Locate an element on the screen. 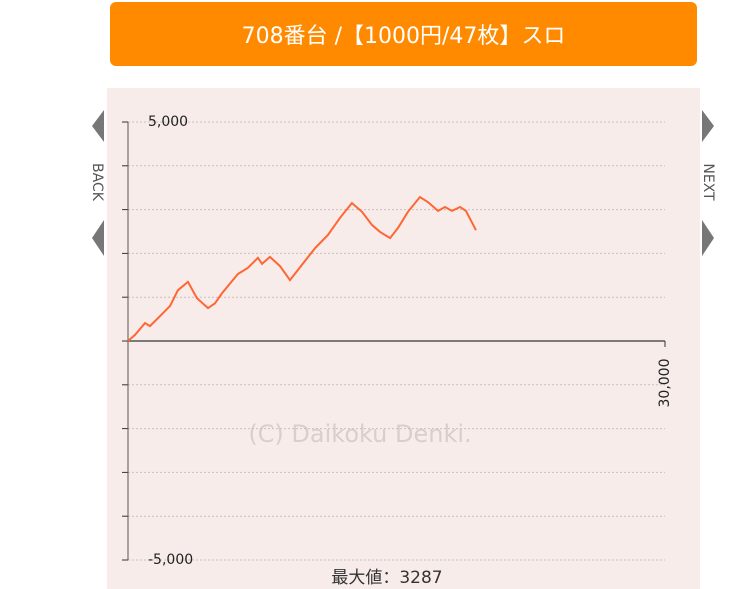 This screenshot has height=589, width=750. x-tick-label: 30,000 is located at coordinates (665, 383).